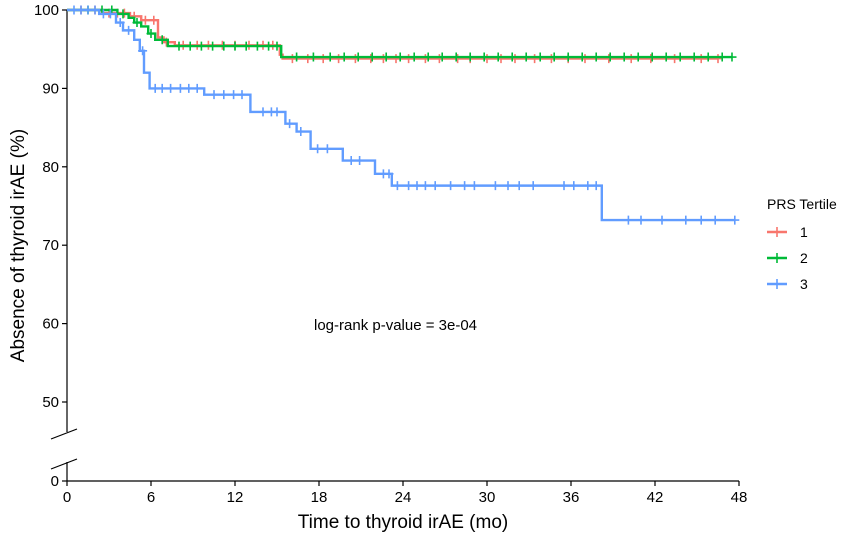 This screenshot has height=539, width=849. Describe the element at coordinates (151, 497) in the screenshot. I see `x-tick-label: 6` at that location.